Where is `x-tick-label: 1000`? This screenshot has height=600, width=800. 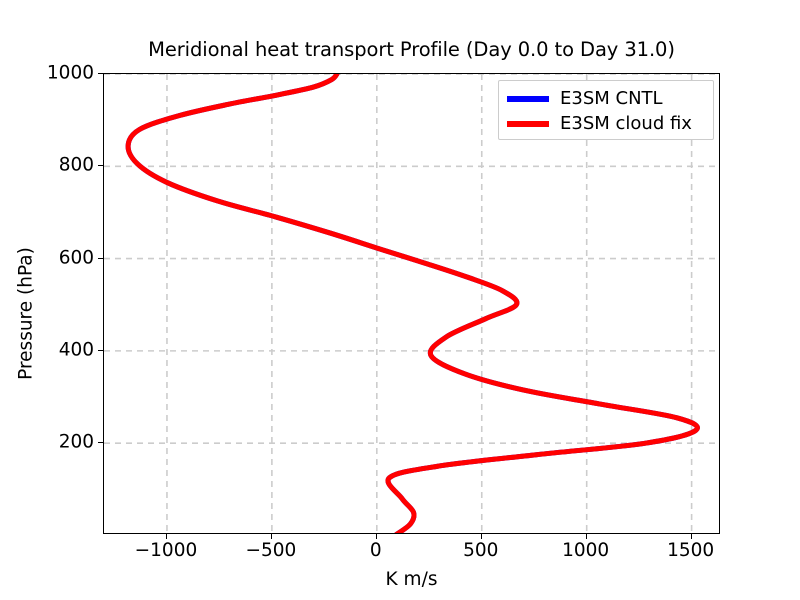 x-tick-label: 1000 is located at coordinates (586, 550).